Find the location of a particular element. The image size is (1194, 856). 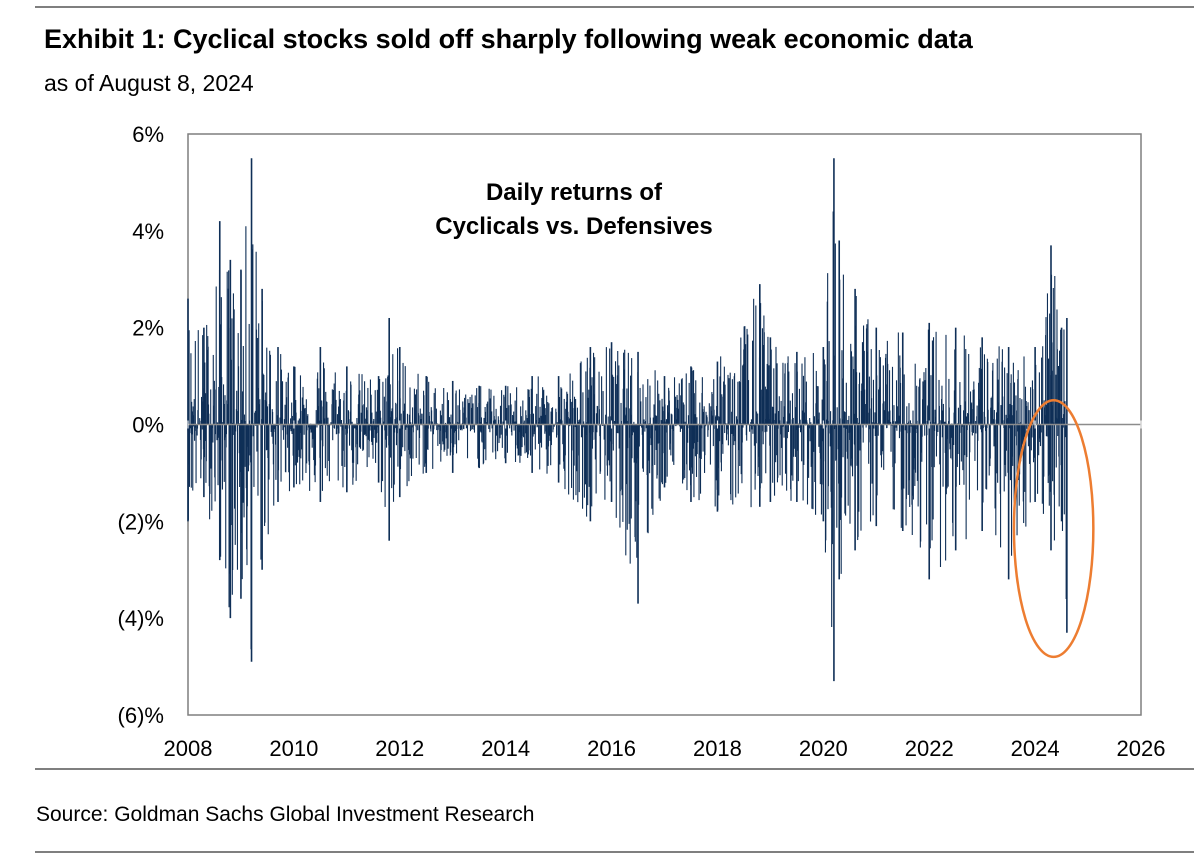

y-axis-ticks: 6% 4% 2% 0% (2)% (4)% (6)% is located at coordinates (141, 425).